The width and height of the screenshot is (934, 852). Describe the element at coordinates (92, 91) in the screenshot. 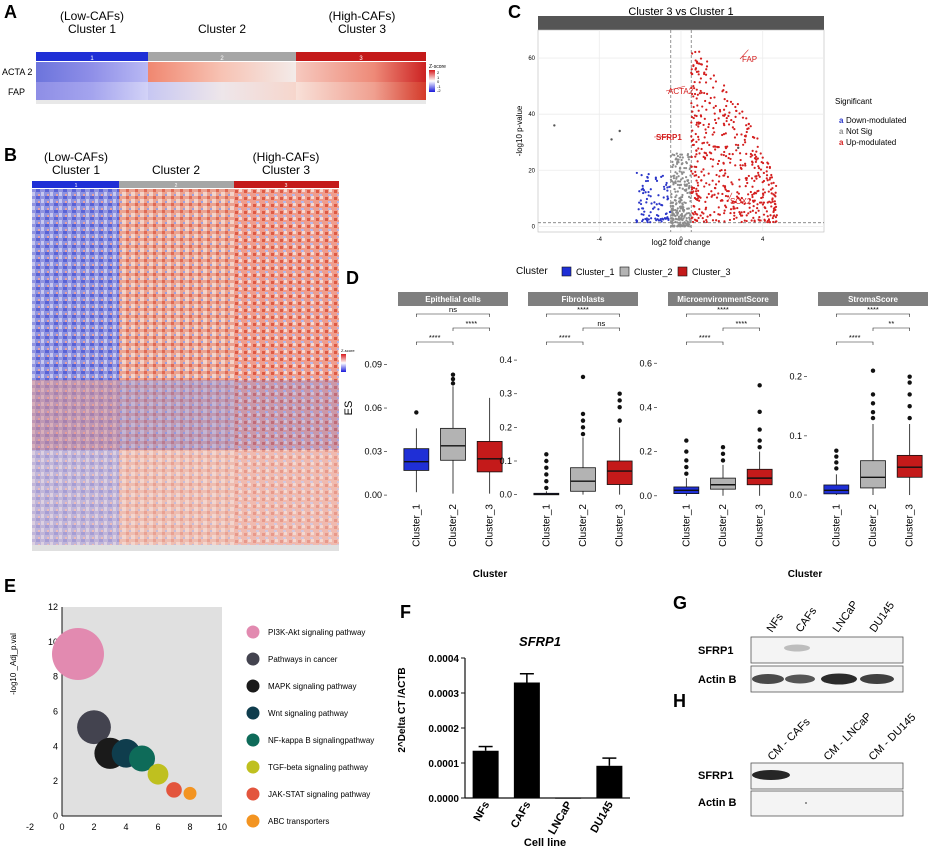

I see `panel-a-fap-cluster1` at that location.